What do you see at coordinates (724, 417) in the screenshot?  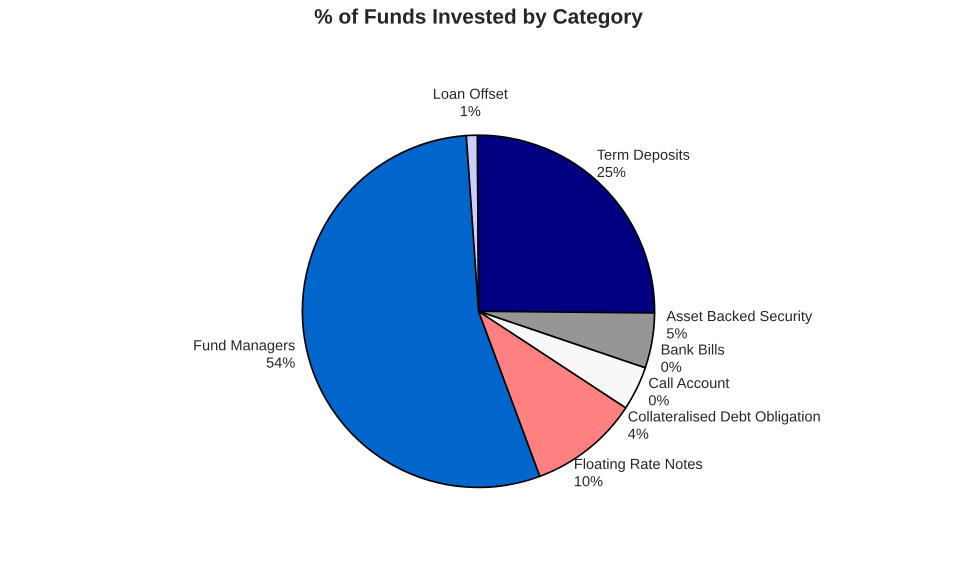 I see `slice-label: Collateralised Debt Obligation` at bounding box center [724, 417].